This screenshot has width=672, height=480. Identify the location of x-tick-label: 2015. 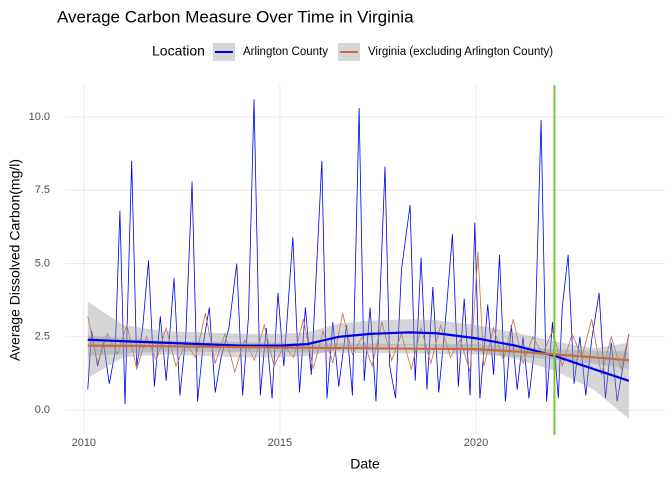
(280, 443).